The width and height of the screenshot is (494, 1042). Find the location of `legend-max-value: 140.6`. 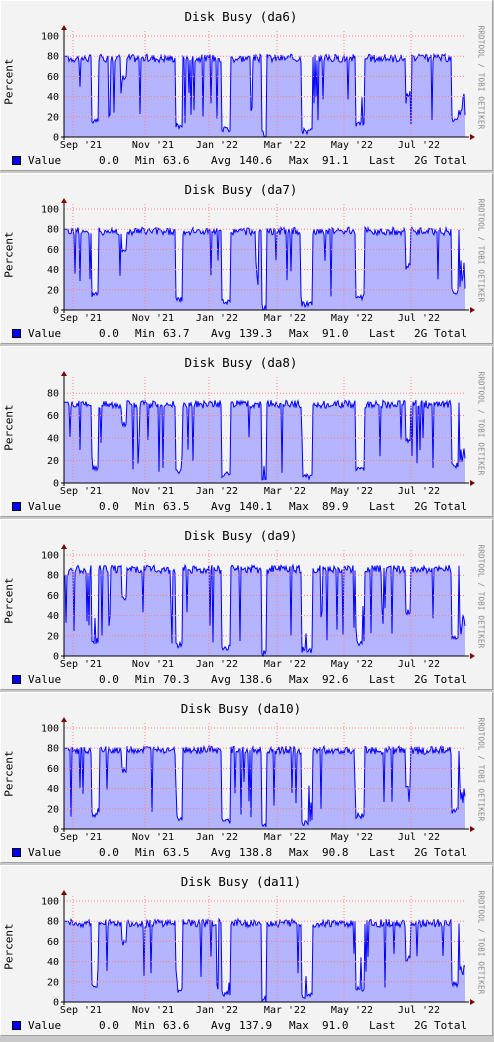

legend-max-value: 140.6 is located at coordinates (256, 160).